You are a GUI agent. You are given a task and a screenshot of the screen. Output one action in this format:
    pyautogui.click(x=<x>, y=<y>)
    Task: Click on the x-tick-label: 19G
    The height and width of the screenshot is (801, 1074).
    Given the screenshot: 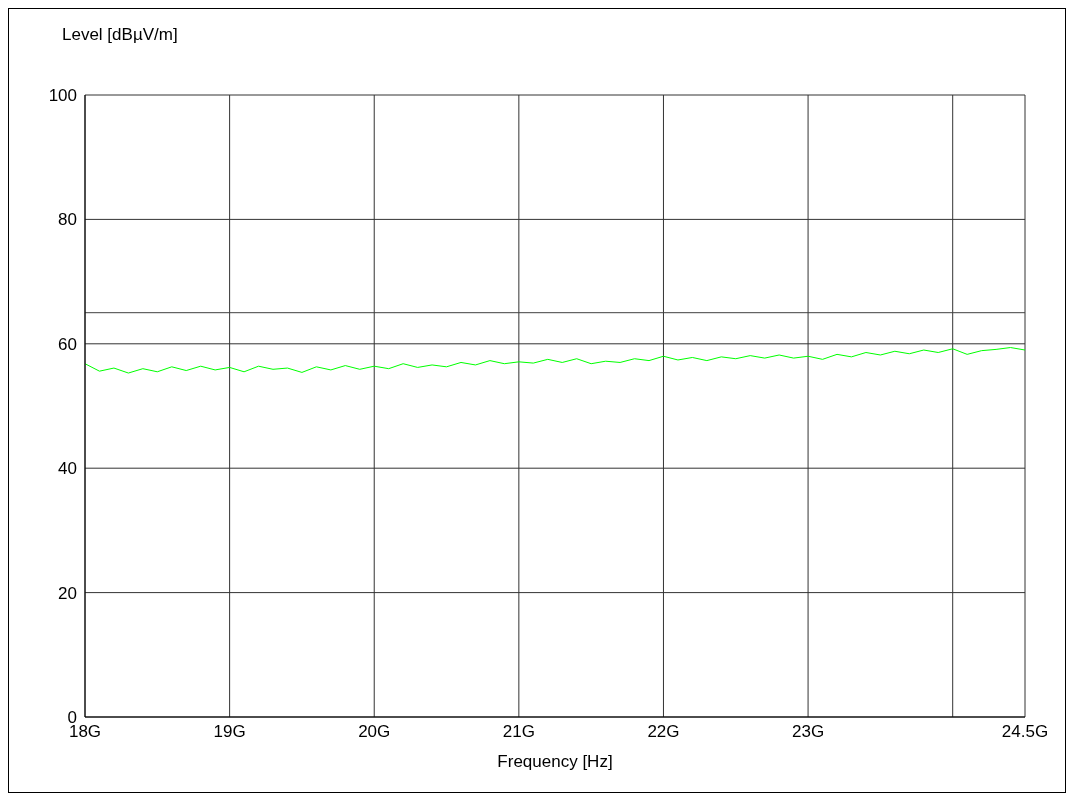 What is the action you would take?
    pyautogui.click(x=229, y=732)
    